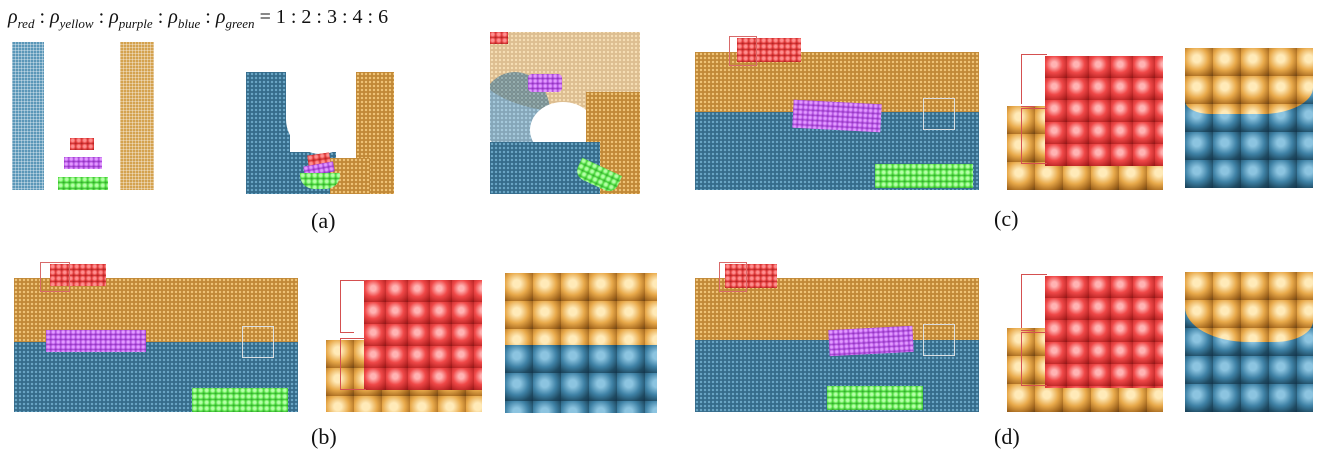 The image size is (1325, 454). Describe the element at coordinates (156, 377) in the screenshot. I see `blue-layer` at that location.